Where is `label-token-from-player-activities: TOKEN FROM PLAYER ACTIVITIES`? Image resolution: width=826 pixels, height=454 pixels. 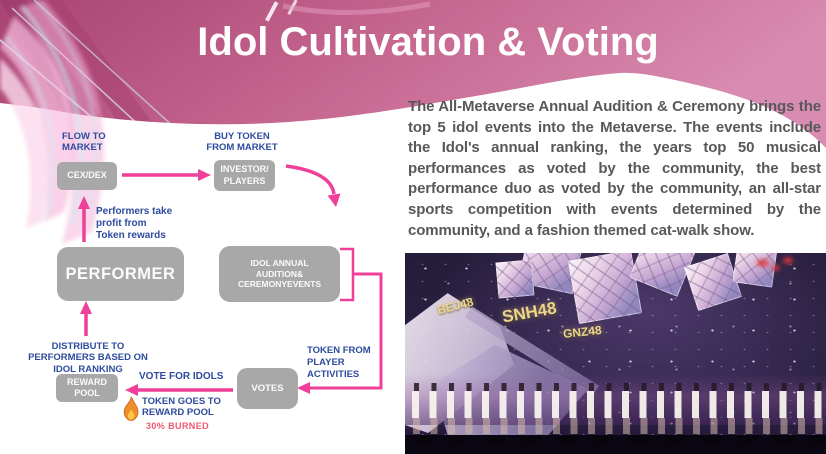
label-token-from-player-activities: TOKEN FROM PLAYER ACTIVITIES is located at coordinates (339, 362).